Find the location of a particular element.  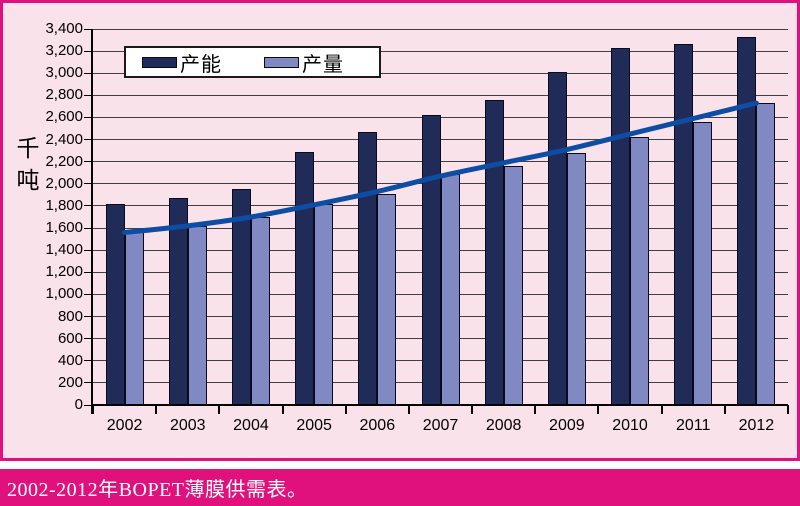

output-bar-2005 is located at coordinates (324, 304).